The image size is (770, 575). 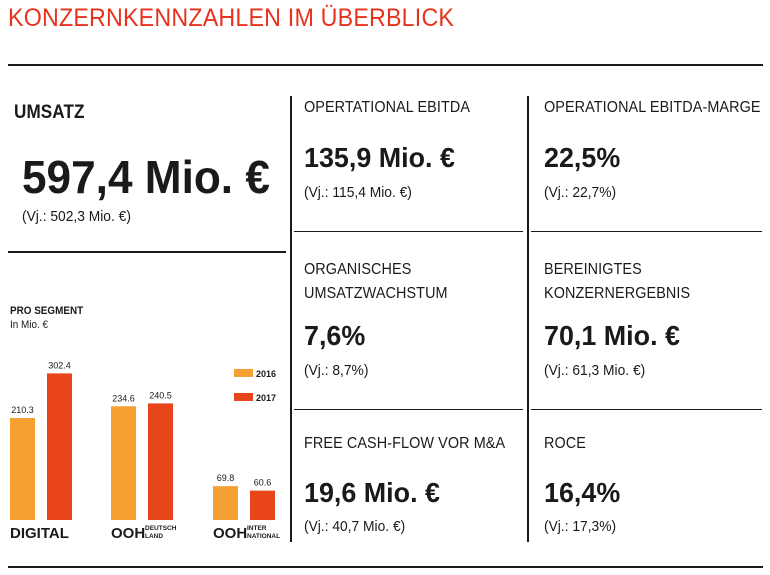 What do you see at coordinates (408, 231) in the screenshot?
I see `row1-divider-mid` at bounding box center [408, 231].